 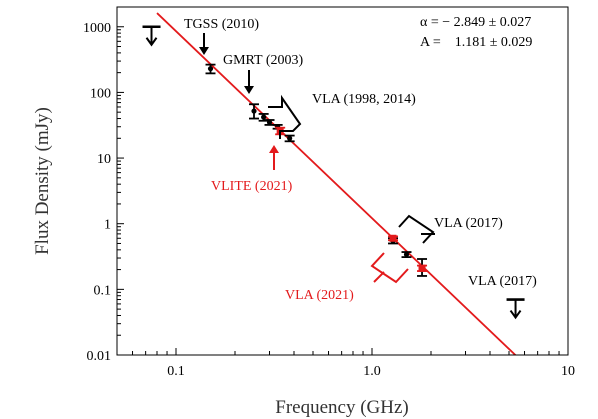 I want to click on gmrt-label: GMRT (2003), so click(x=263, y=60).